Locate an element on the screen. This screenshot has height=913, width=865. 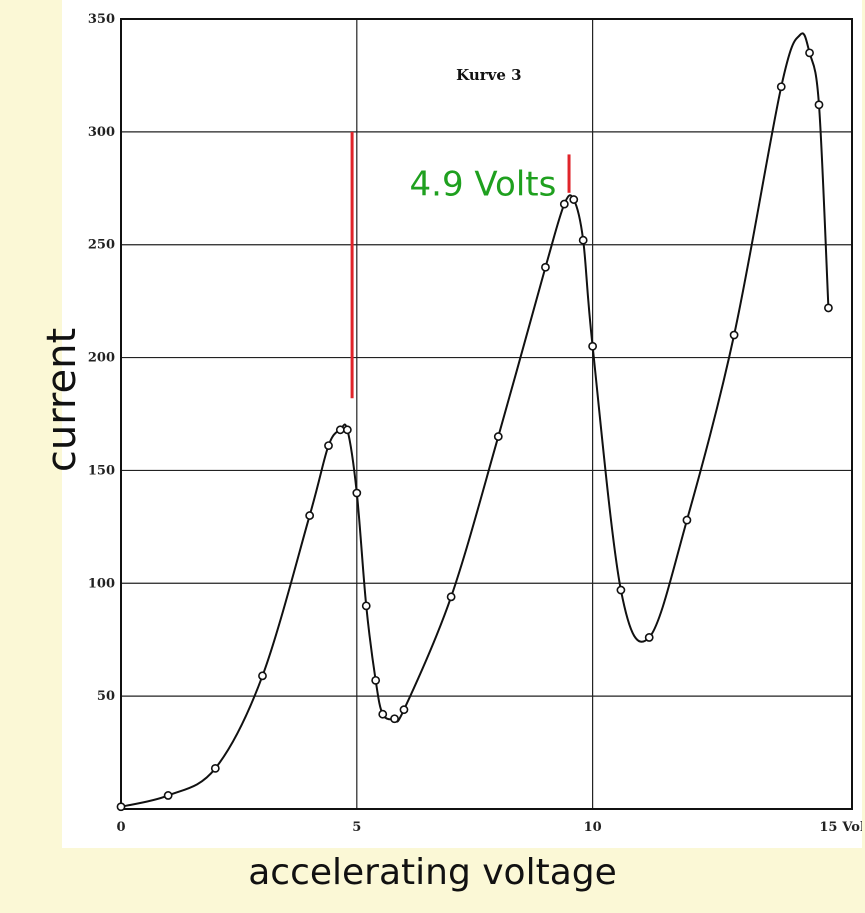
x-unit-label: Volt is located at coordinates (851, 827).